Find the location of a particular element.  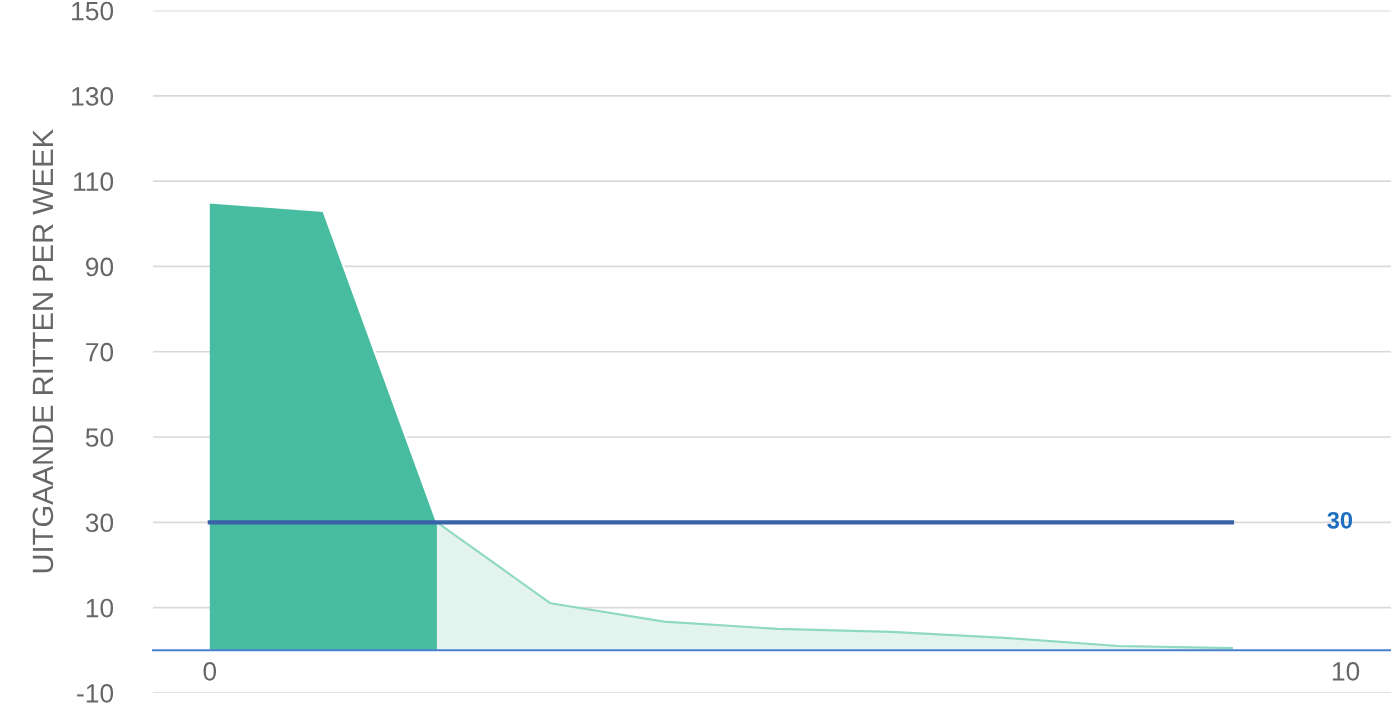

y-tick-label: 50 is located at coordinates (99, 437).